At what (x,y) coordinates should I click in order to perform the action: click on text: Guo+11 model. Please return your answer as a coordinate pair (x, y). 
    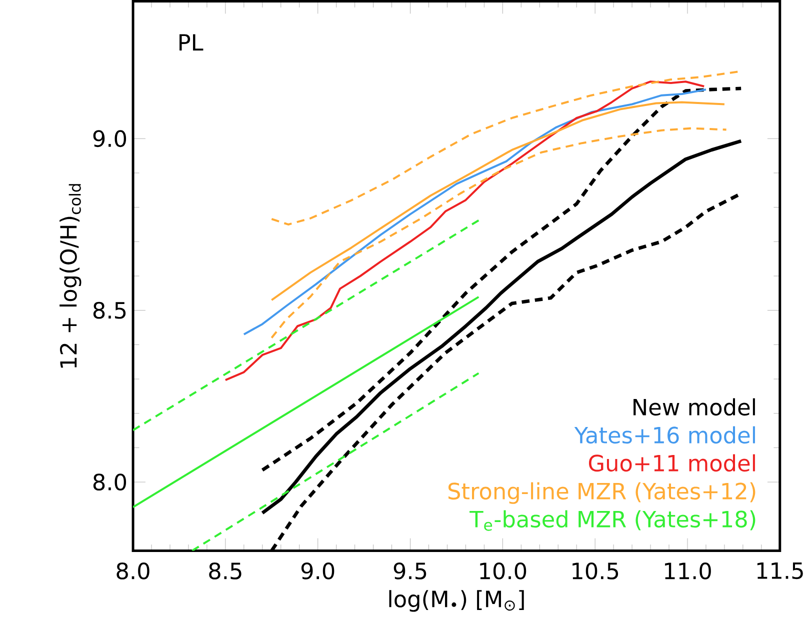
    Looking at the image, I should click on (671, 463).